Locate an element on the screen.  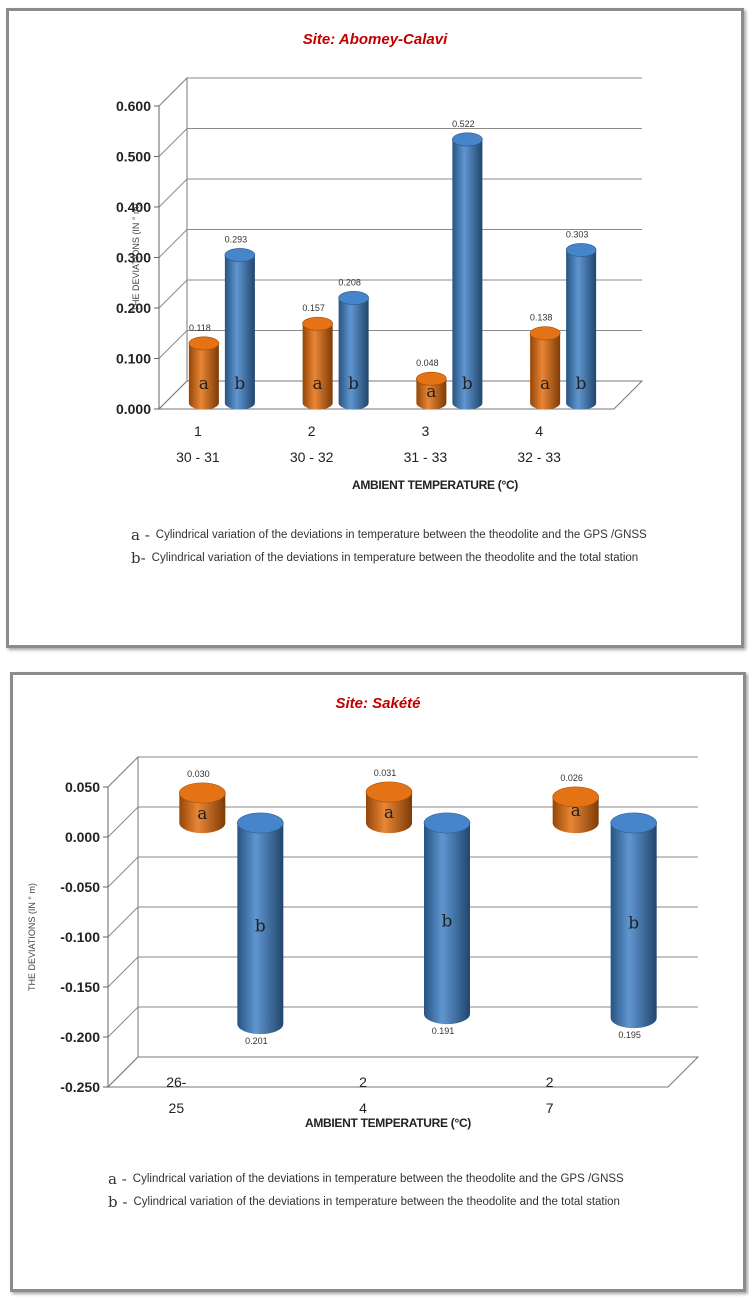
bar-b-3: b 0.522 is located at coordinates (467, 264).